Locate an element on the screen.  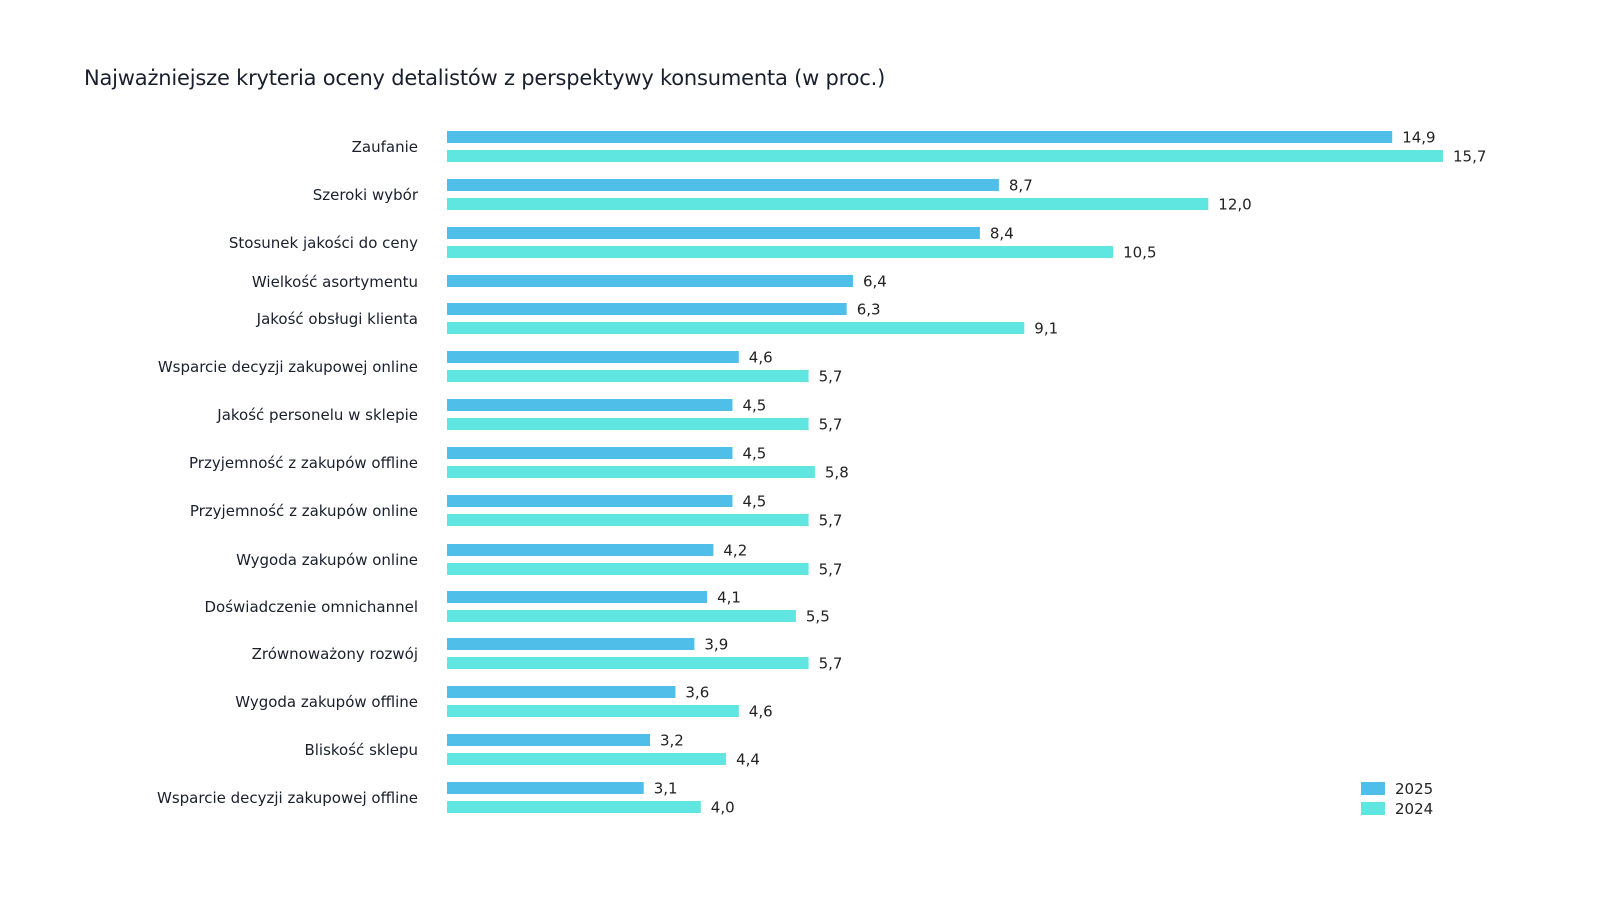
value-label-2025: 8,4 is located at coordinates (1002, 234).